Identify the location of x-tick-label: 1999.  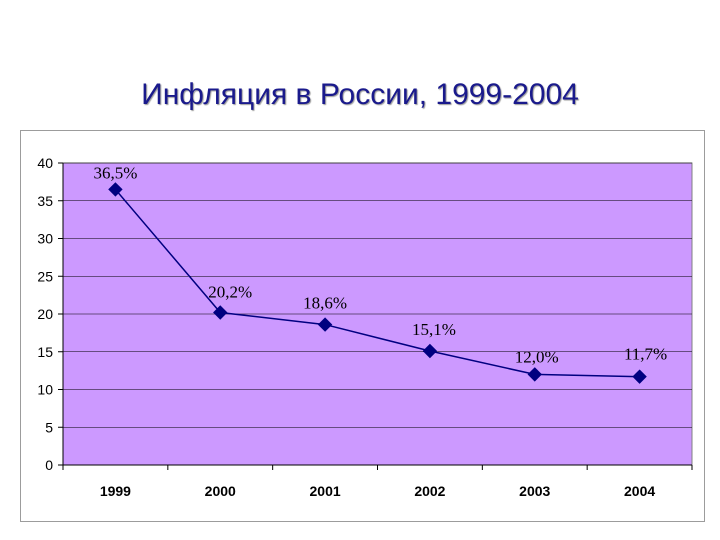
(115, 491).